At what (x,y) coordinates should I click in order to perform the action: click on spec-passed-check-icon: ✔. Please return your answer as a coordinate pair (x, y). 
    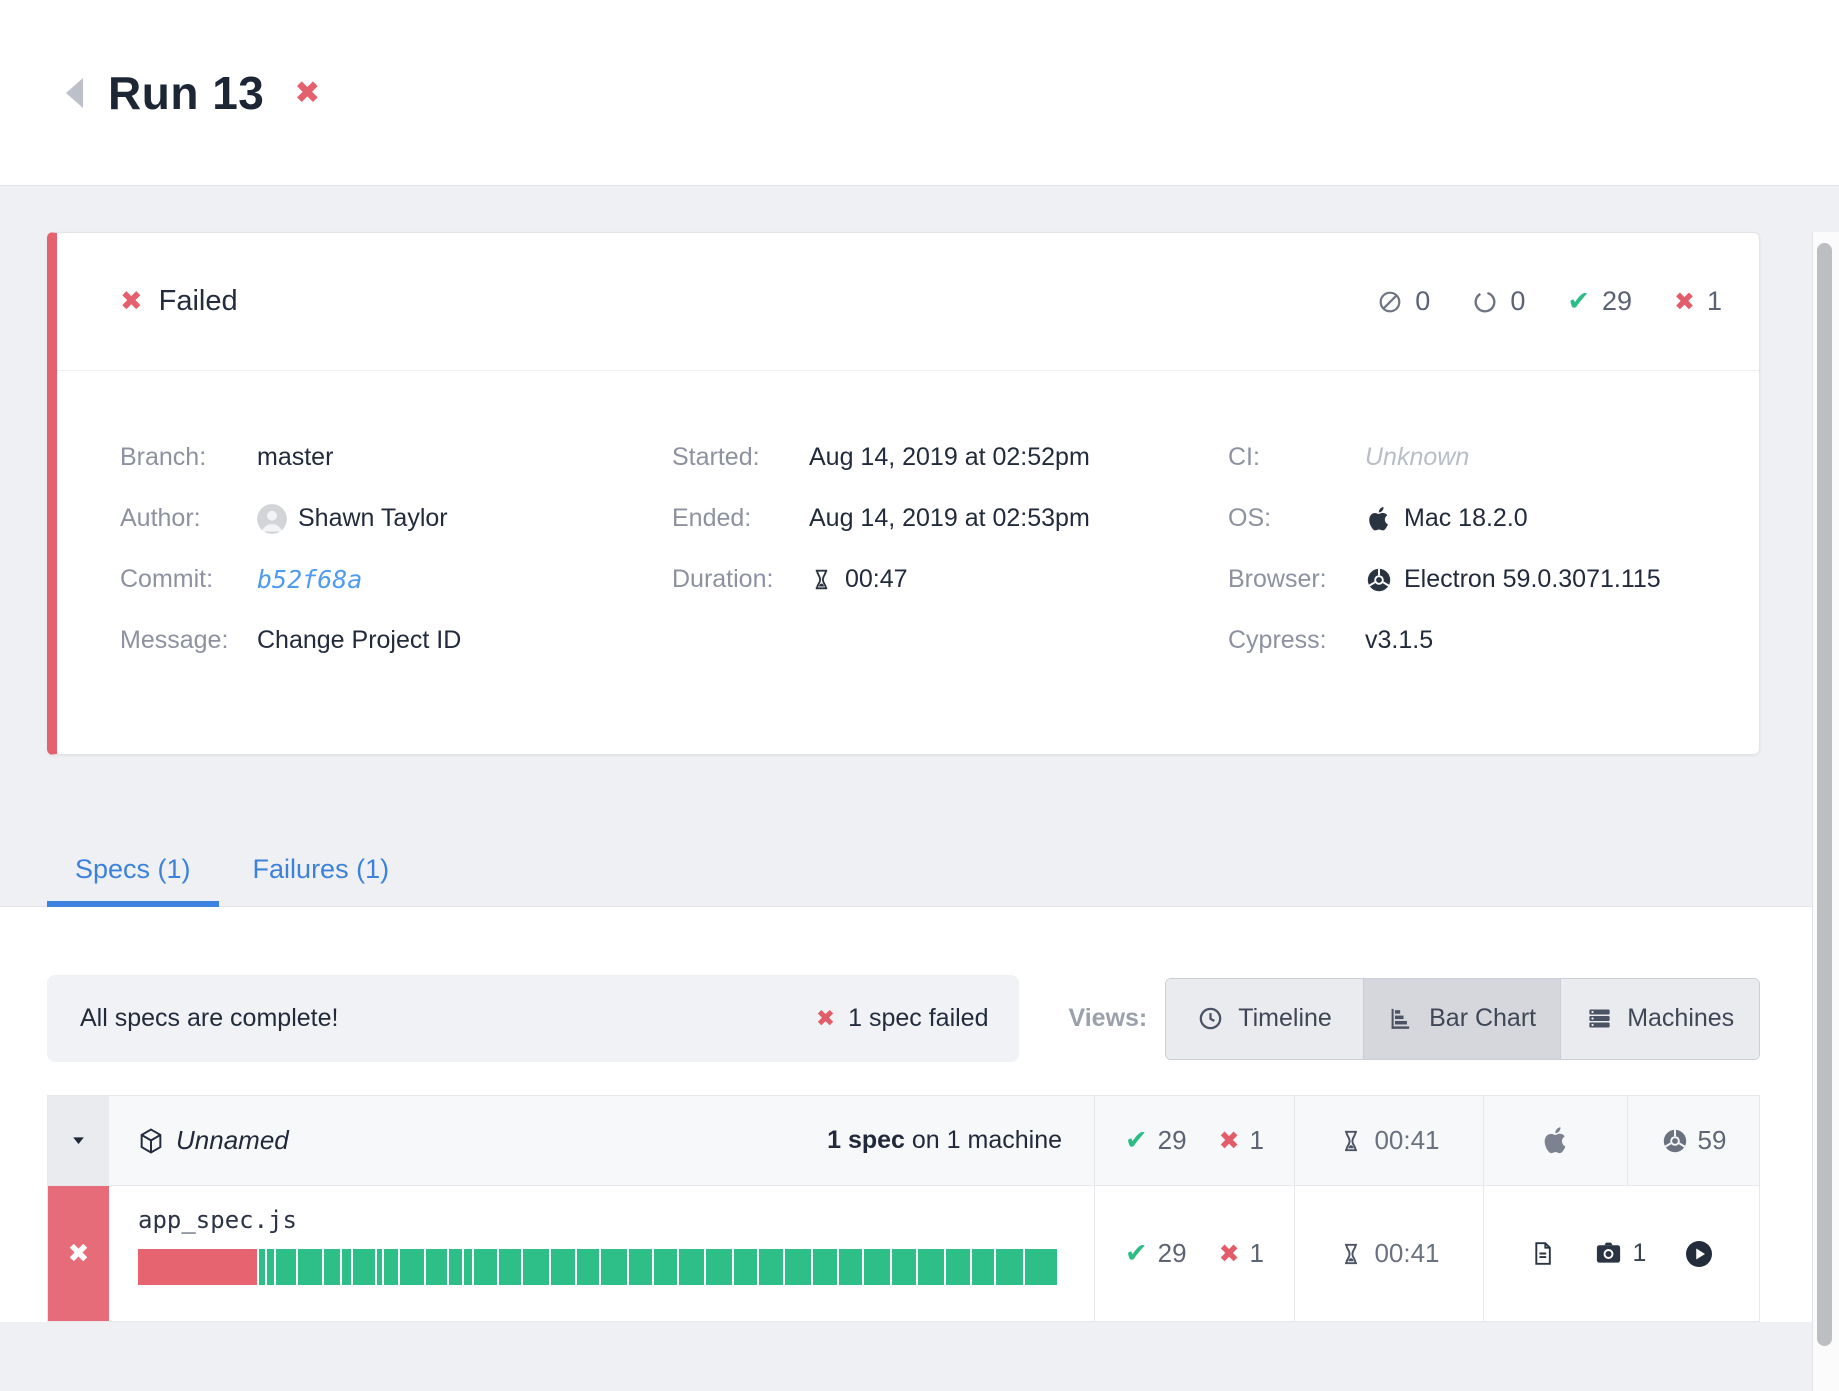
    Looking at the image, I should click on (1136, 1253).